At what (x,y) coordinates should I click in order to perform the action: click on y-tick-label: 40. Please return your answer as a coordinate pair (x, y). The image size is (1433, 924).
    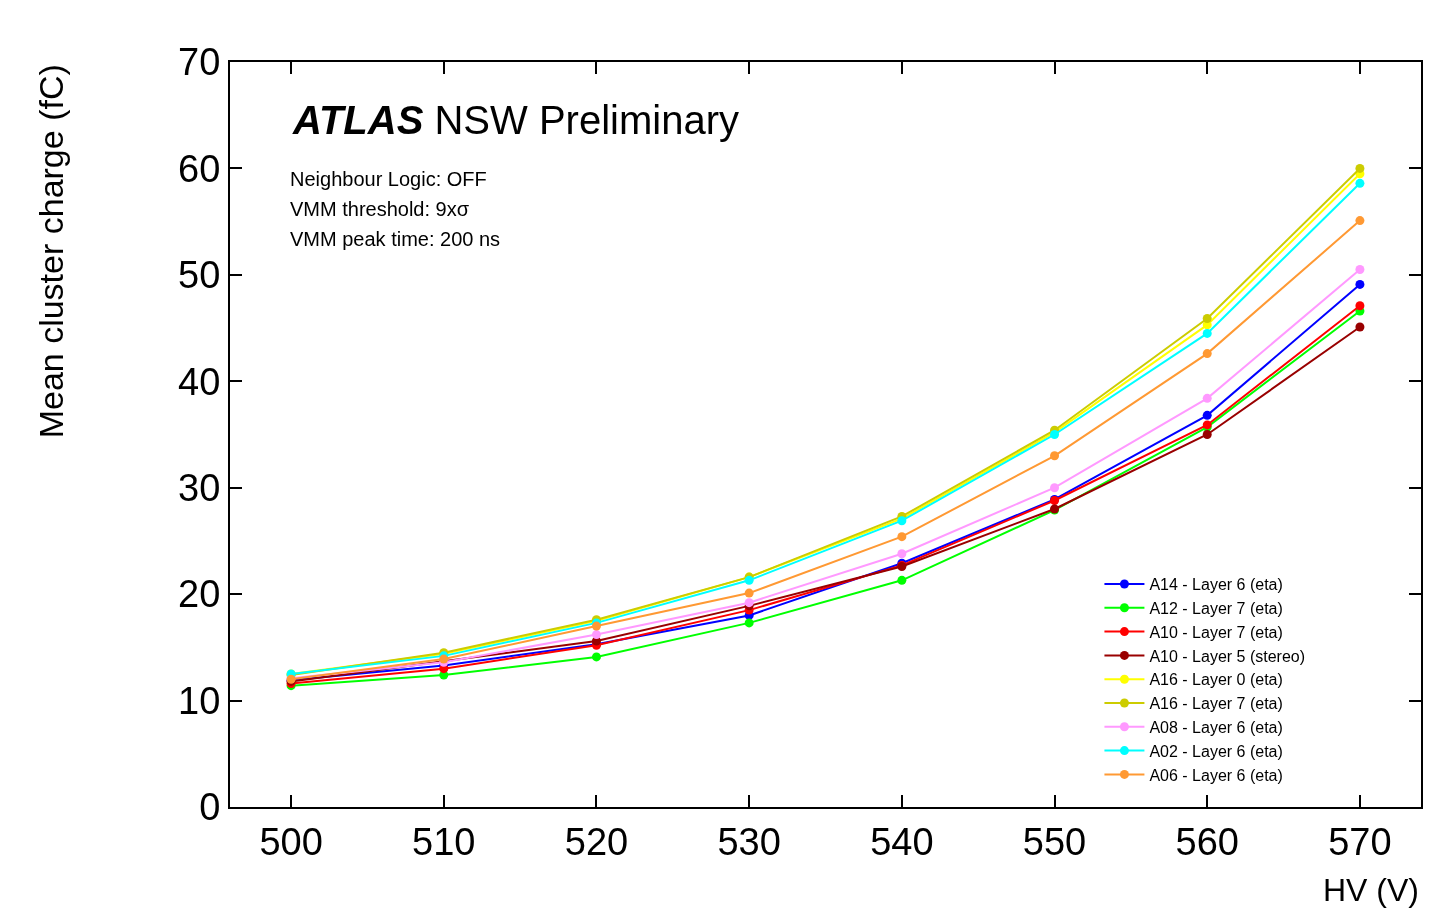
    Looking at the image, I should click on (199, 381).